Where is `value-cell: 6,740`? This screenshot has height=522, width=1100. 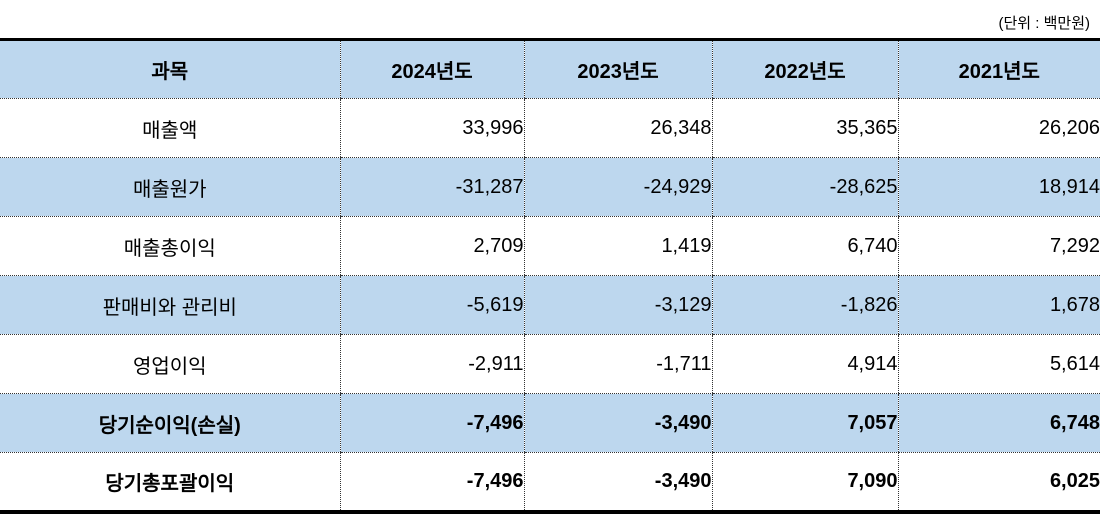
value-cell: 6,740 is located at coordinates (804, 246).